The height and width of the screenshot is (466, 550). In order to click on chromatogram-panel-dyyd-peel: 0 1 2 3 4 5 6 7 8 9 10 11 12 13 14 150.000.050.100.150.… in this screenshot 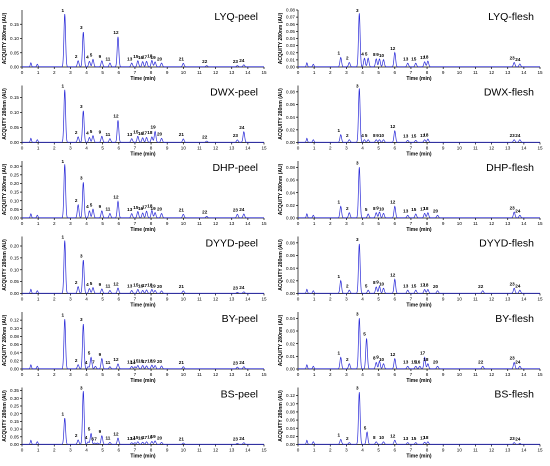, I will do `click(134, 272)`.